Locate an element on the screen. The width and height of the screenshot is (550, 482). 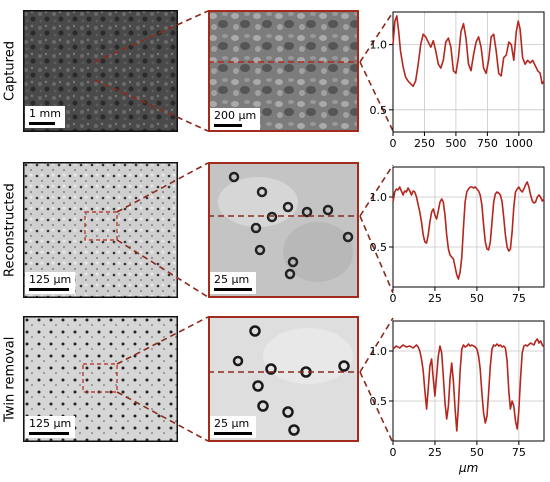
twin-removal-full-scale-text: 125 µm is located at coordinates (50, 423).